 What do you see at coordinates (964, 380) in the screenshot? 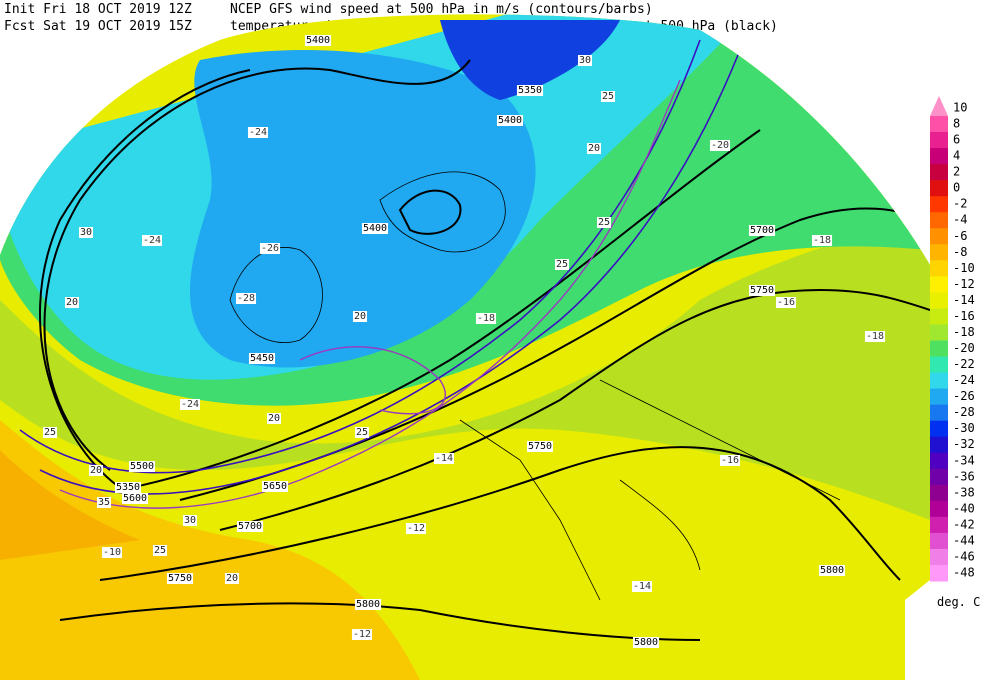
I see `colorbar-label: -24` at bounding box center [964, 380].